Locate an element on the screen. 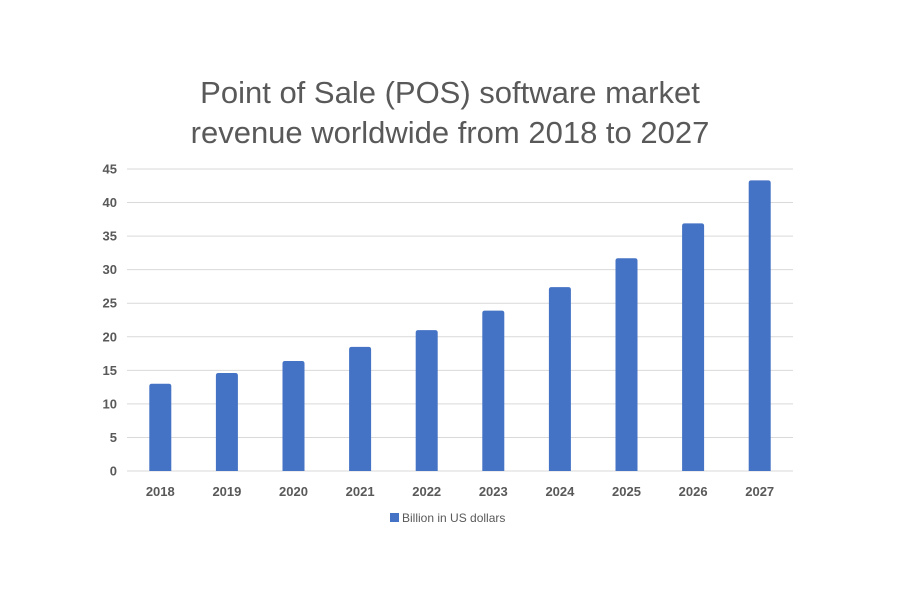  legend-label: Billion in US dollars is located at coordinates (453, 518).